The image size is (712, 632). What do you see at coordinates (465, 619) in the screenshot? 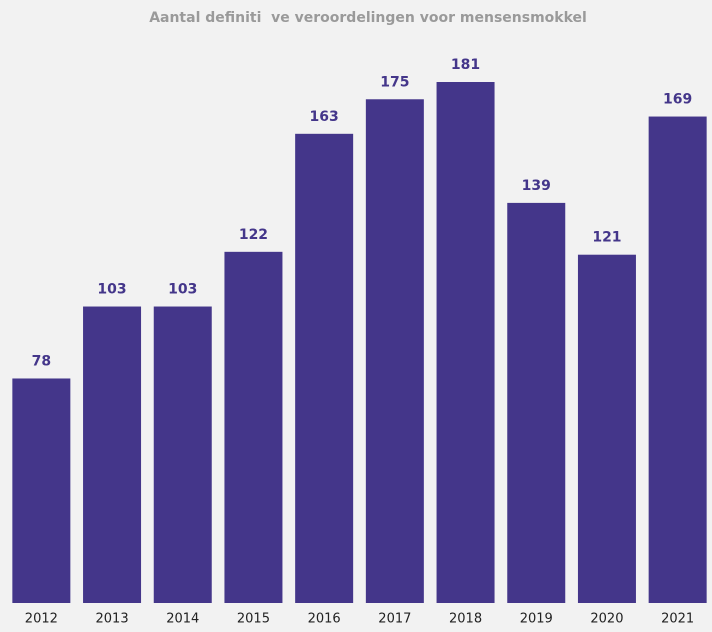
I see `x-tick-label: 2018` at bounding box center [465, 619].